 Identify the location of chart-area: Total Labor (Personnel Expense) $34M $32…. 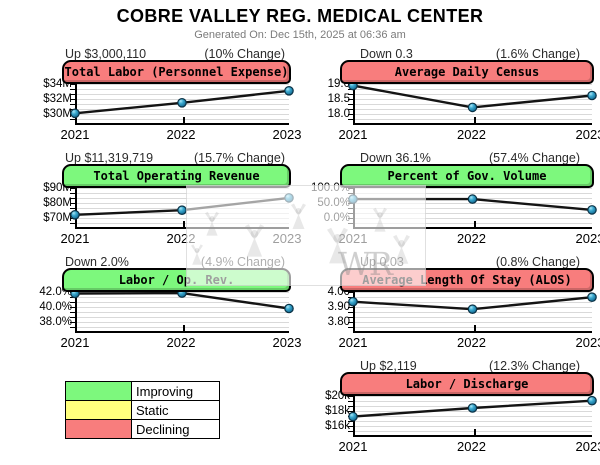
(165, 92).